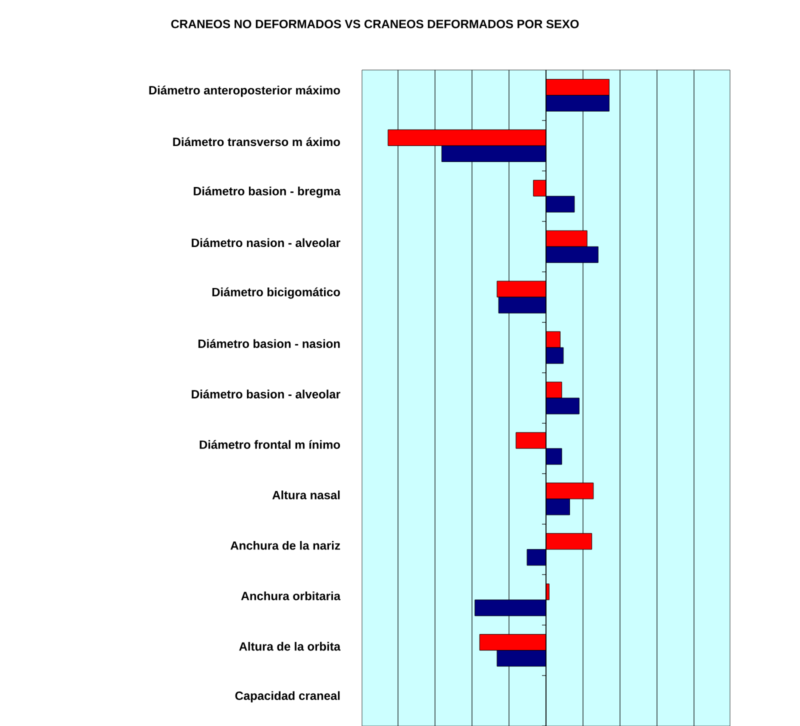 The image size is (800, 726). Describe the element at coordinates (244, 91) in the screenshot. I see `y-tick-label: Diámetro anteroposterior máximo` at that location.